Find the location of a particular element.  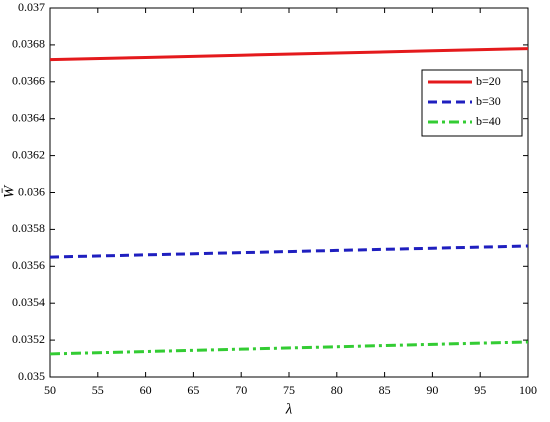

x-tick-label: 95 is located at coordinates (480, 390).